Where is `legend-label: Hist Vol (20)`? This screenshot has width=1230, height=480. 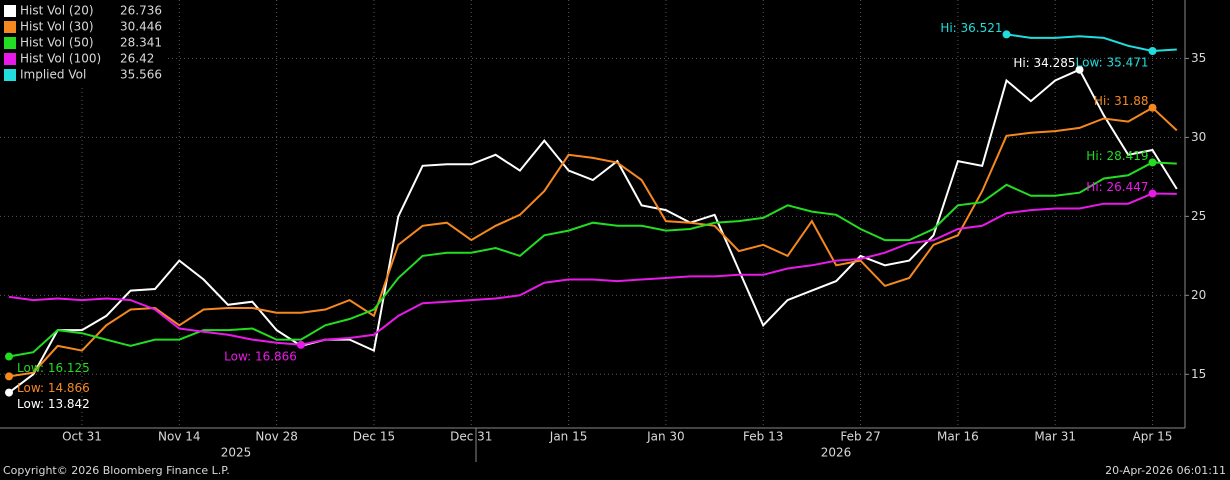
legend-label: Hist Vol (20) is located at coordinates (57, 11).